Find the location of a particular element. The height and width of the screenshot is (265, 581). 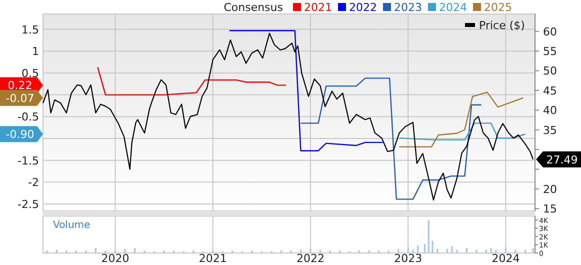

legend-label: 2022 is located at coordinates (363, 7).